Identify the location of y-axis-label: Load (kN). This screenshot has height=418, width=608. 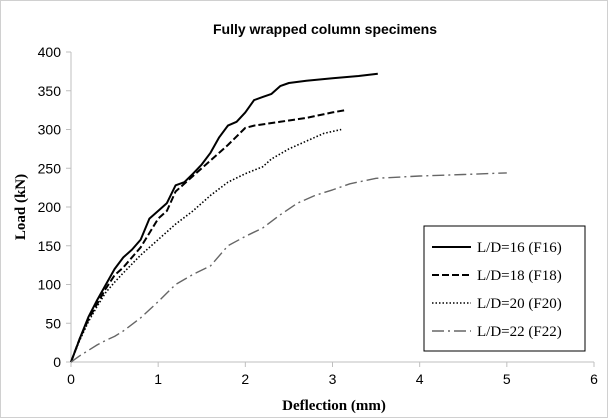
(21, 207).